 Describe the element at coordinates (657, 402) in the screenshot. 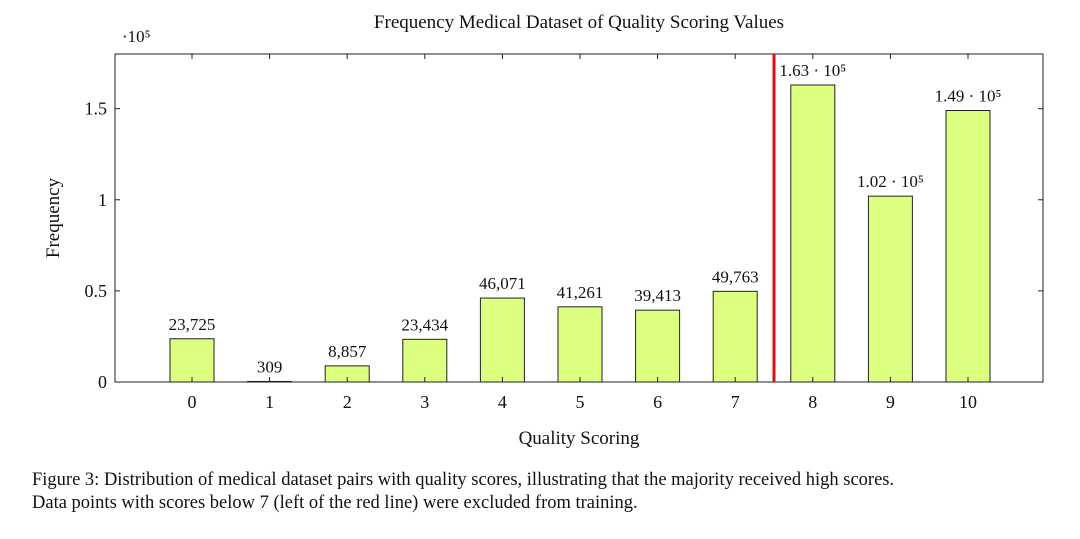

I see `x-tick-label: 6` at that location.